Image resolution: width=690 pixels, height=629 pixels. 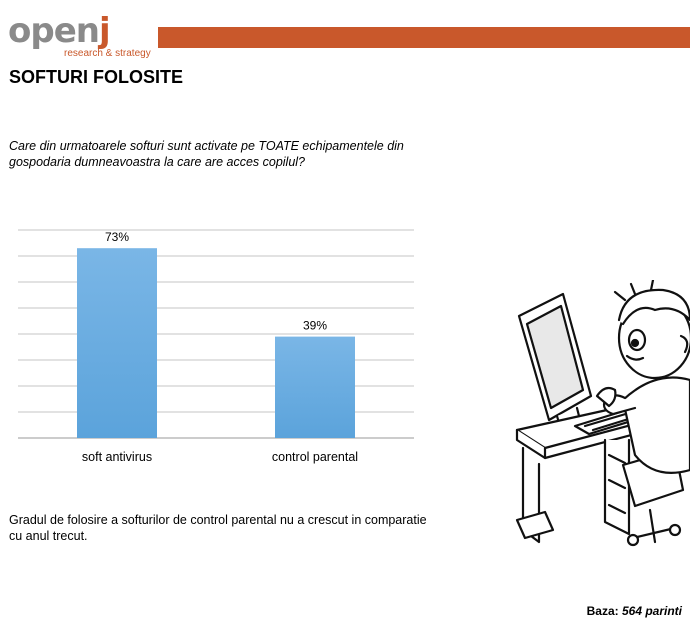 I want to click on base-value: 564 parinti, so click(x=651, y=611).